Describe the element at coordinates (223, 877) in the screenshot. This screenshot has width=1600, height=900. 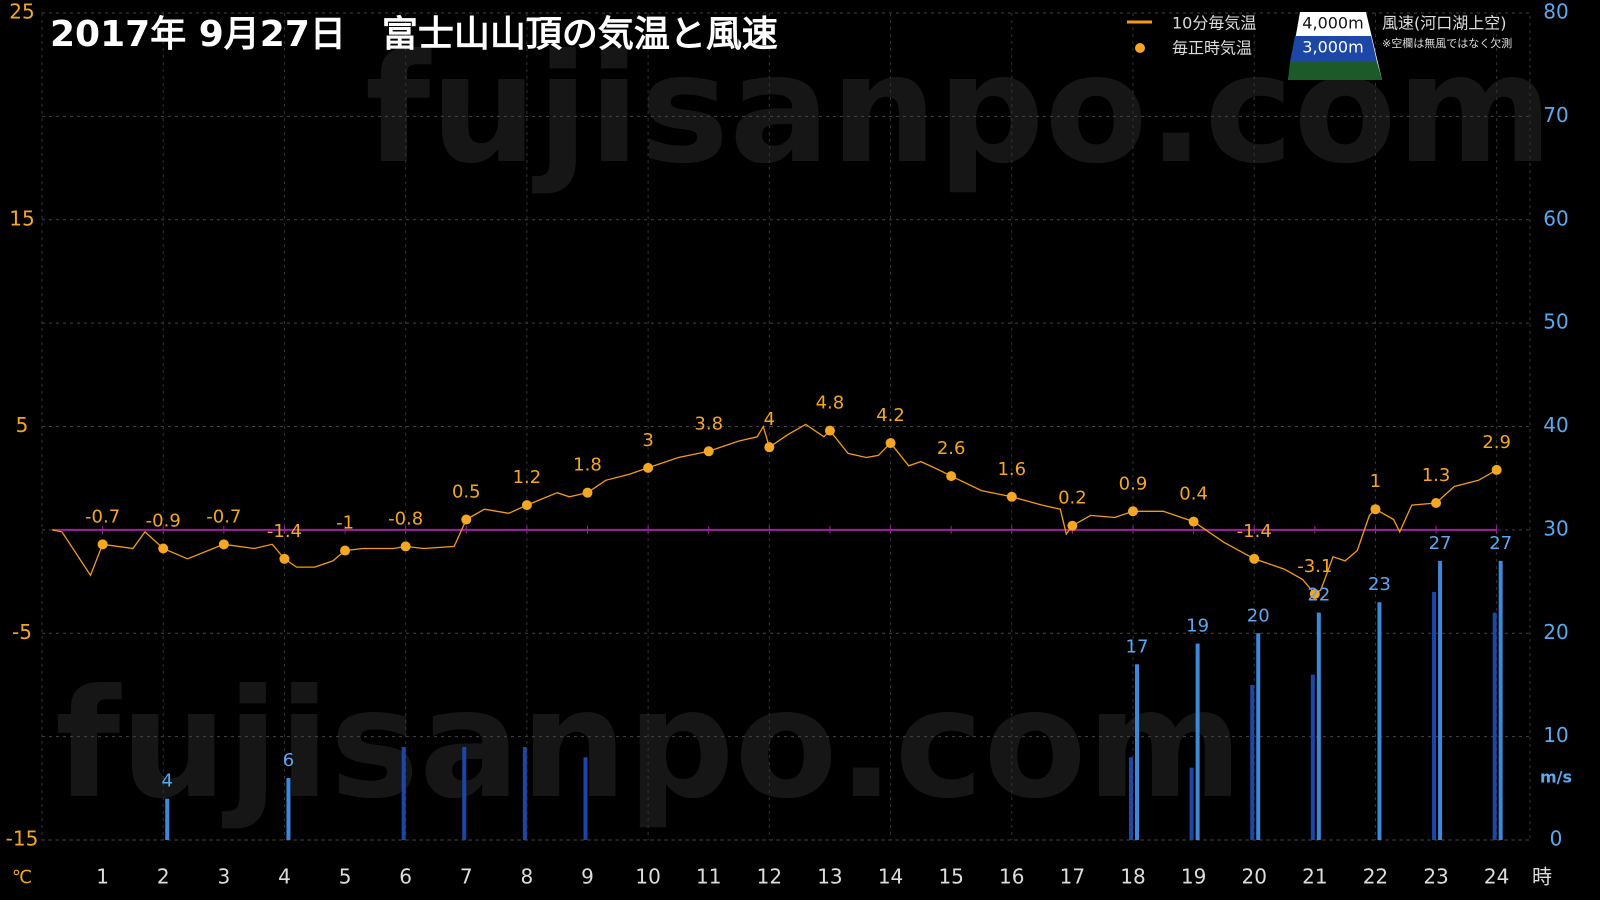
I see `x-tick-label: 3` at that location.